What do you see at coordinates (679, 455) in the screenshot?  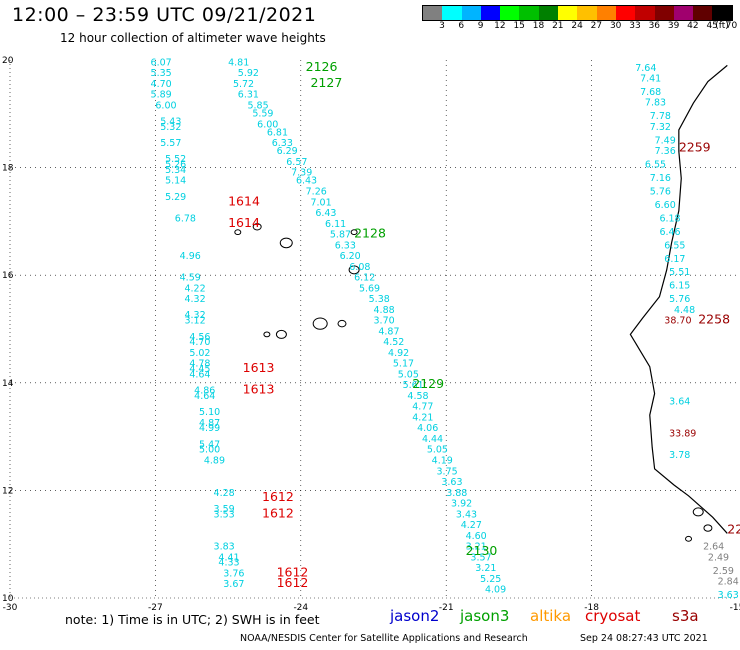 I see `wave-height-label: 3.78` at bounding box center [679, 455].